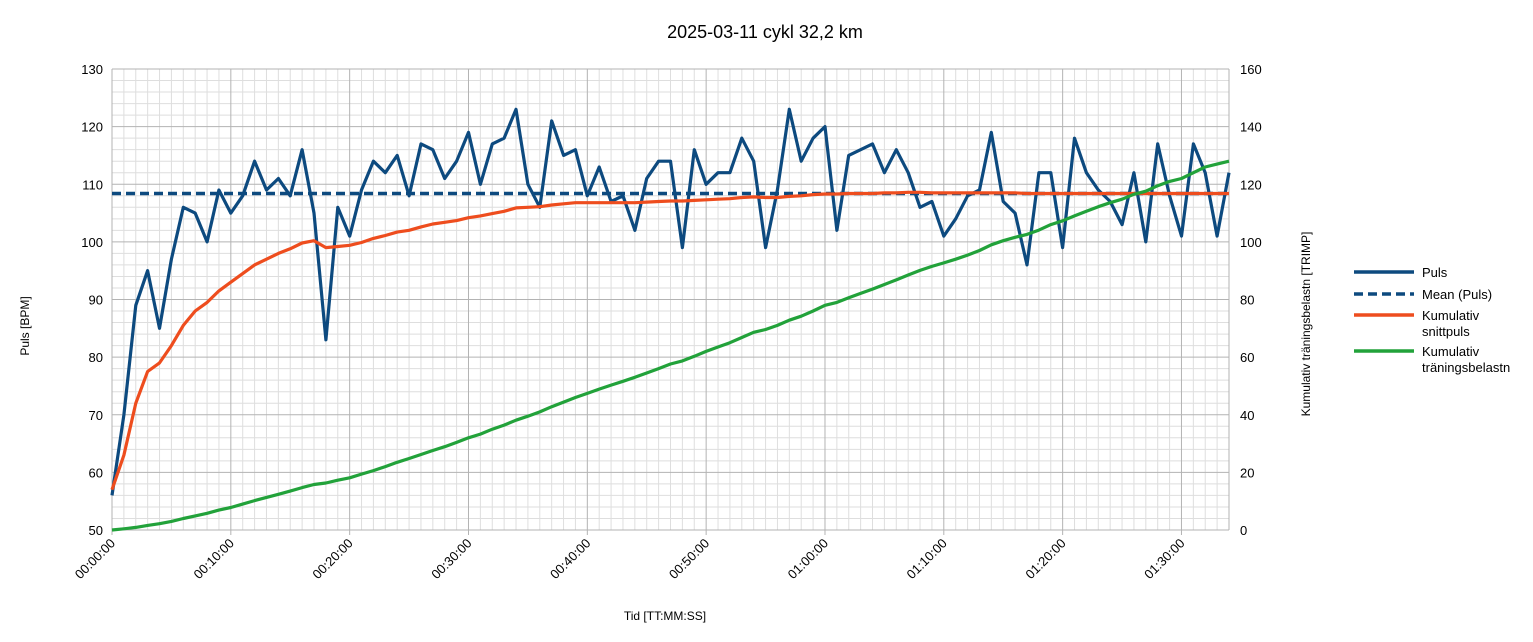 This screenshot has height=642, width=1533. What do you see at coordinates (689, 559) in the screenshot?
I see `x-tick-label: 00:50:00` at bounding box center [689, 559].